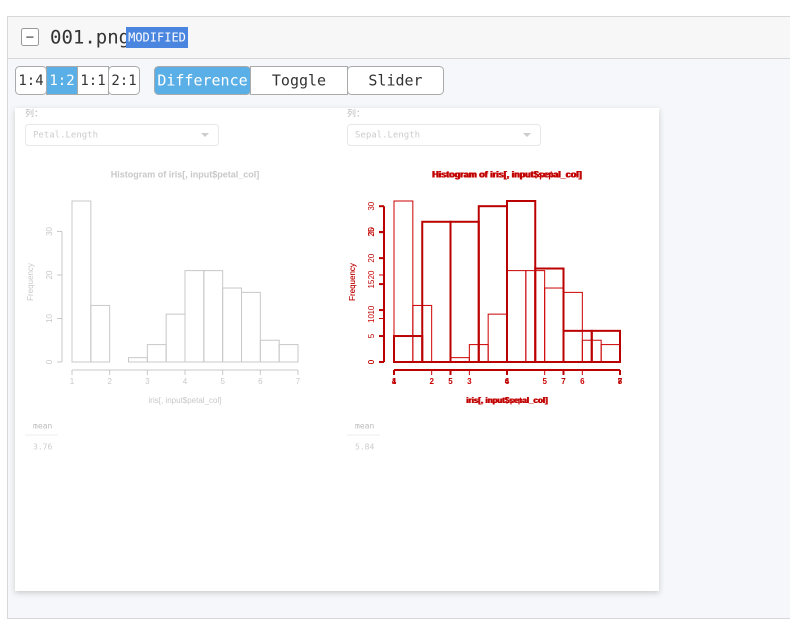 Image resolution: width=790 pixels, height=631 pixels. I want to click on x-tick-label: 8, so click(620, 381).